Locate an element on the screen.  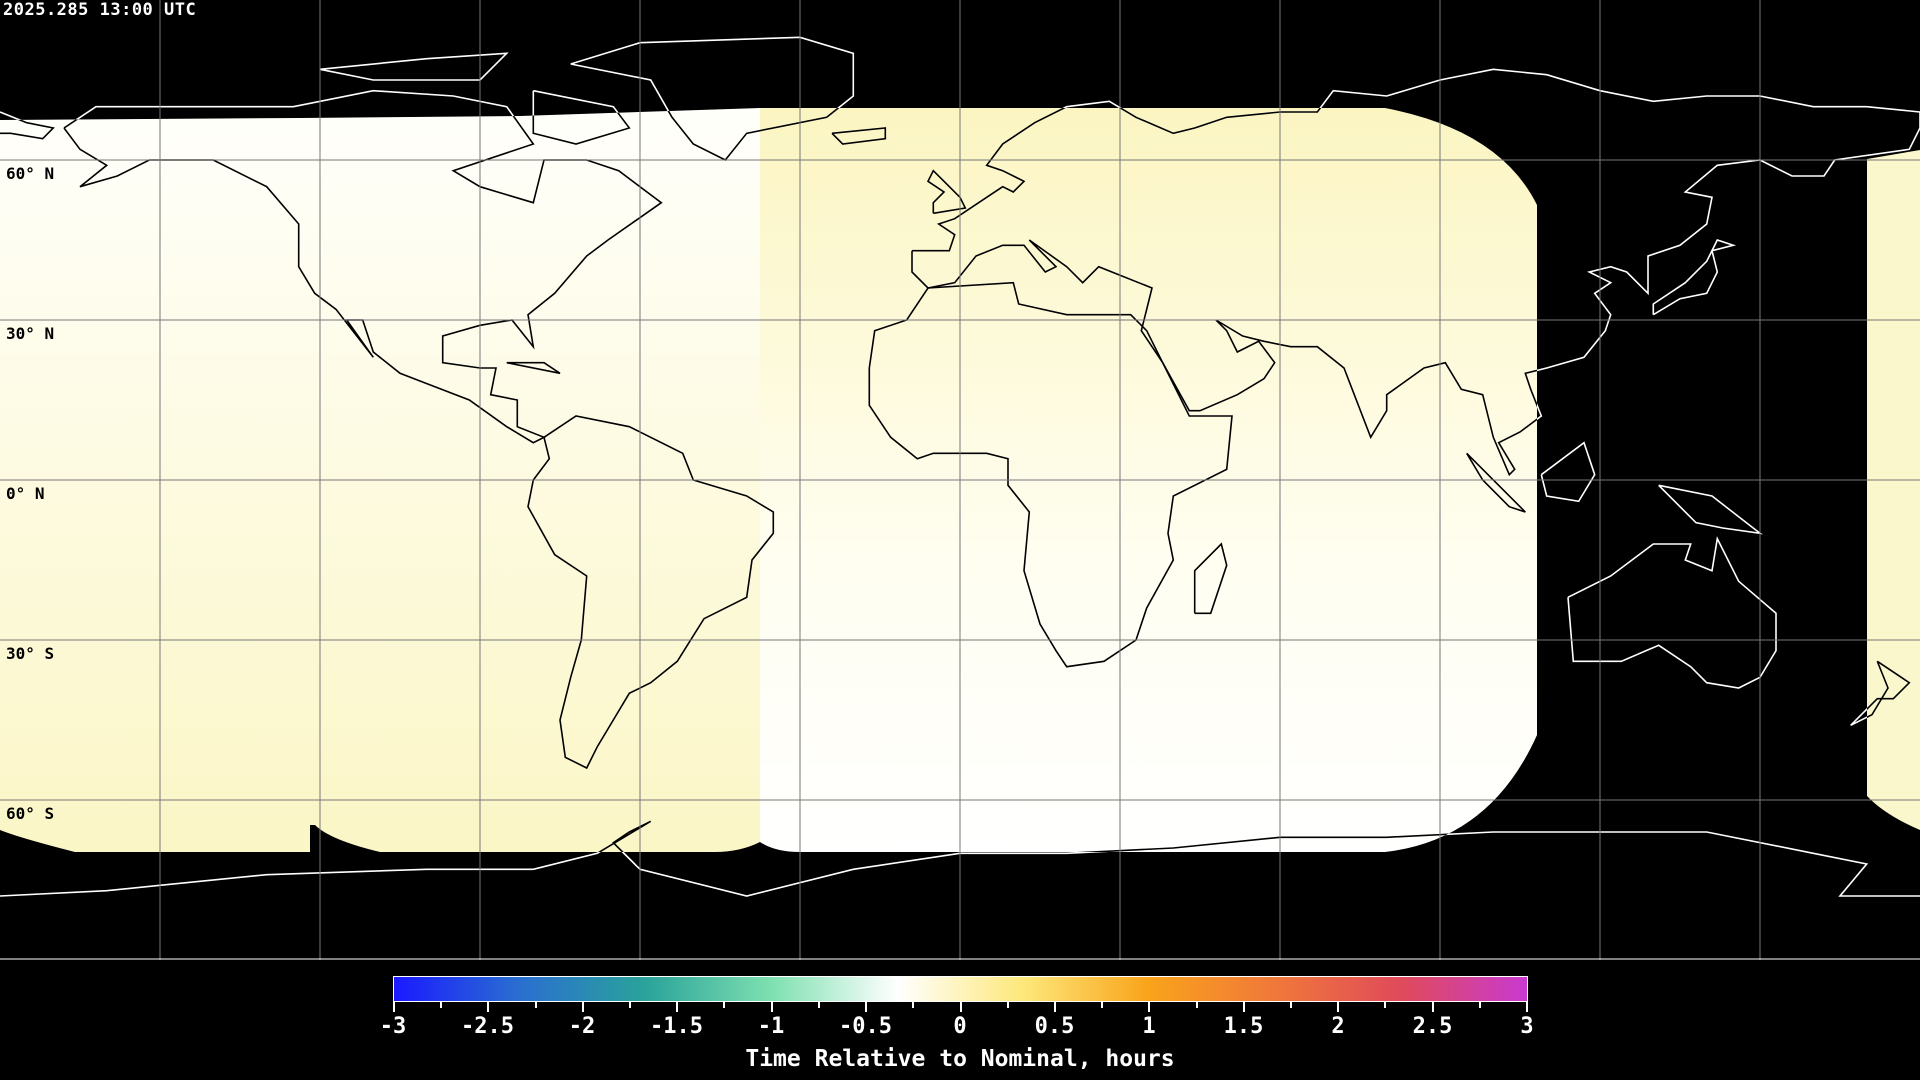
timestamp-label: 2025.285 13:00 UTC is located at coordinates (100, 10).